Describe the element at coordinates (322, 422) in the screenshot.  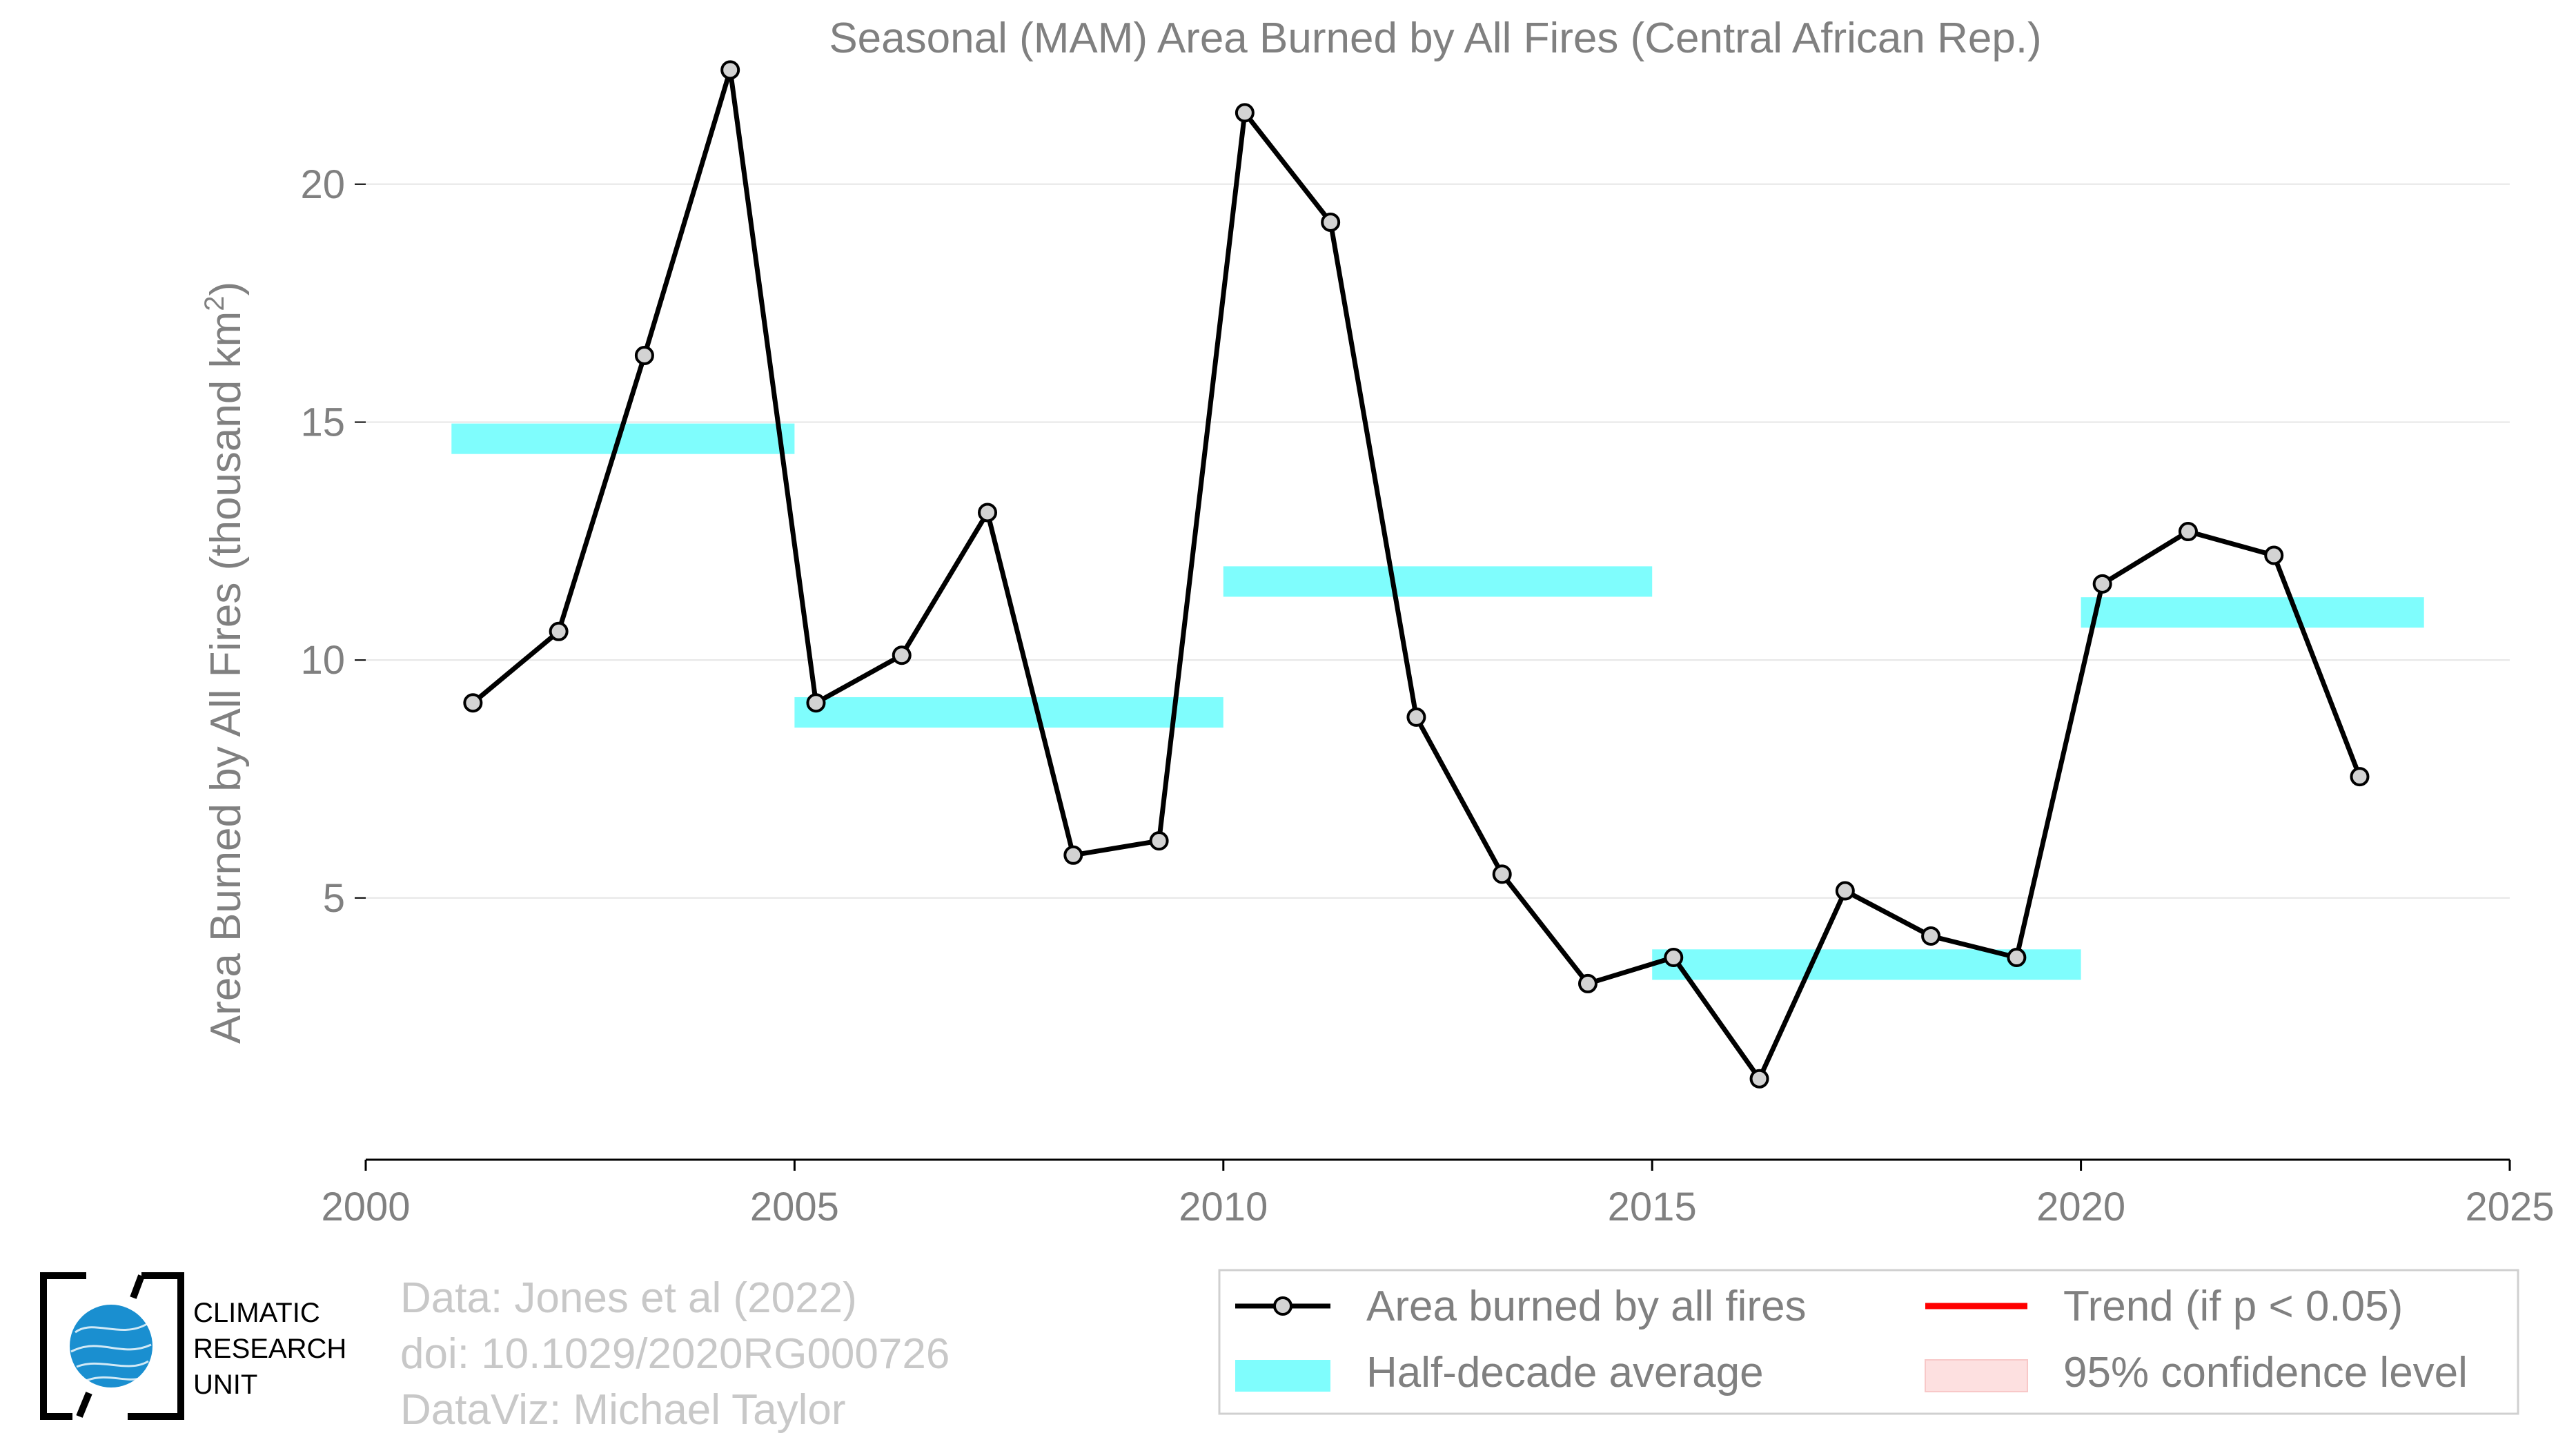
I see `y-tick-label-15: 15` at that location.